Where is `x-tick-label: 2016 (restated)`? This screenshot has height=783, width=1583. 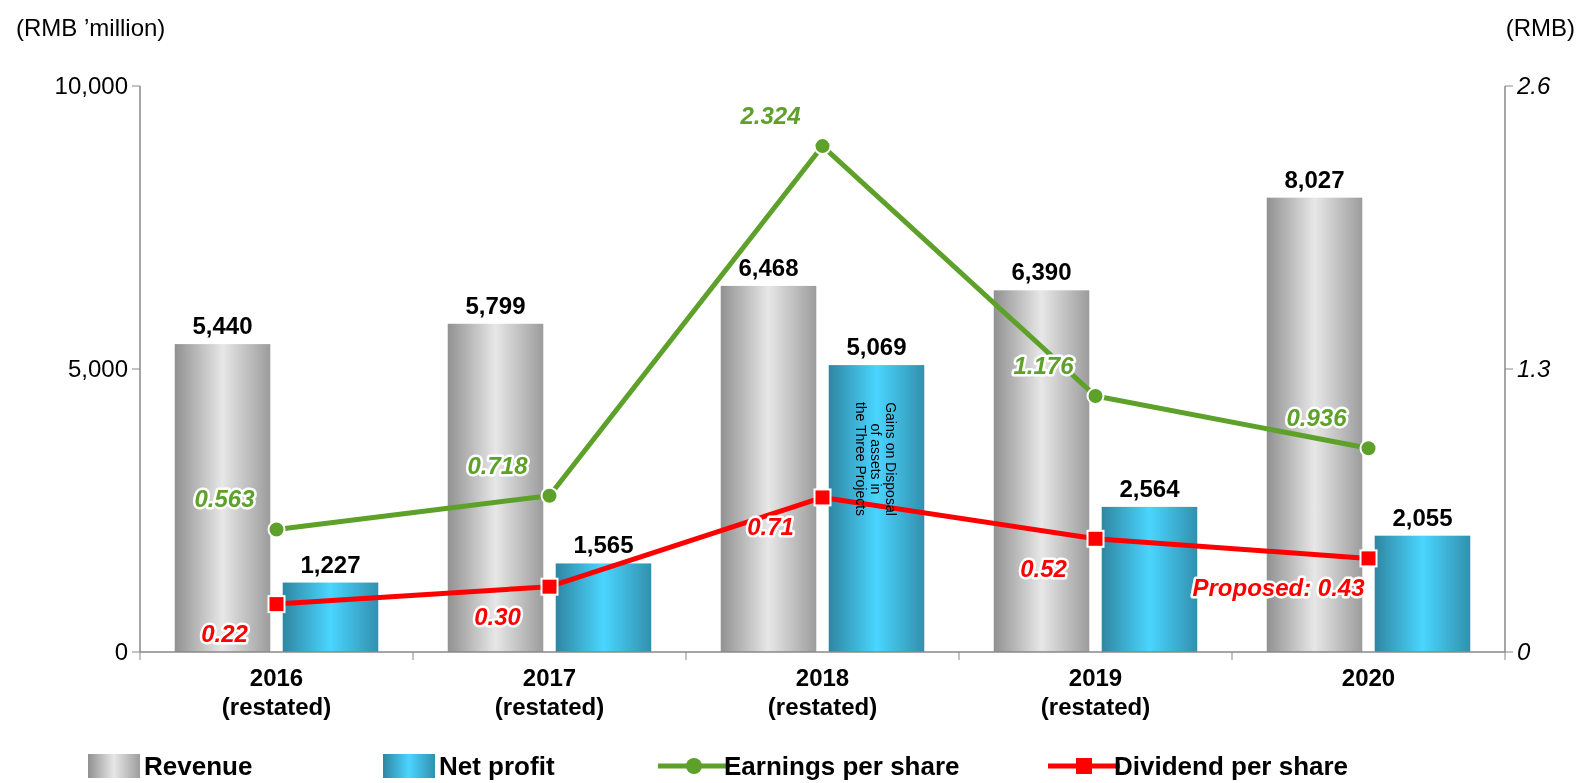
x-tick-label: 2016 (restated) is located at coordinates (276, 692).